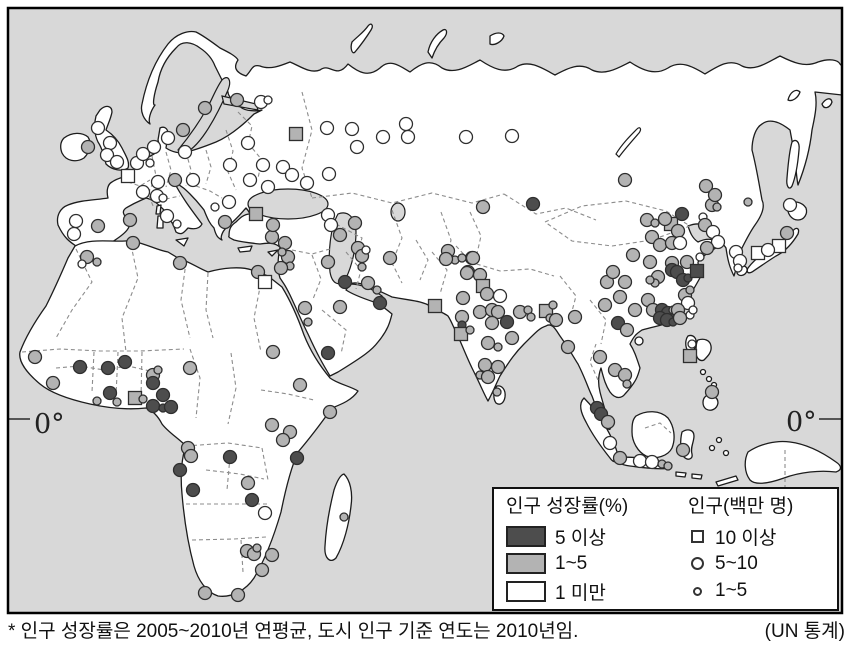  I want to click on population-circle-sm-icon, so click(697, 591).